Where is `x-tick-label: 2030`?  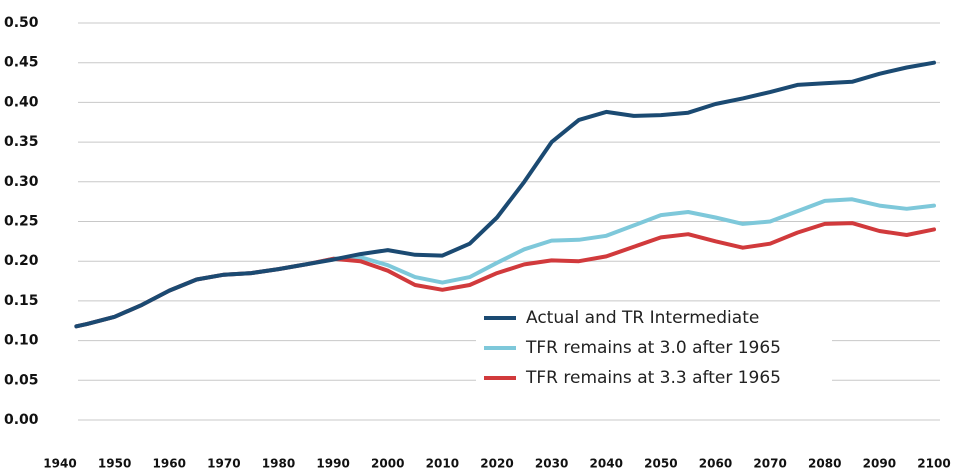
x-tick-label: 2030 is located at coordinates (551, 464).